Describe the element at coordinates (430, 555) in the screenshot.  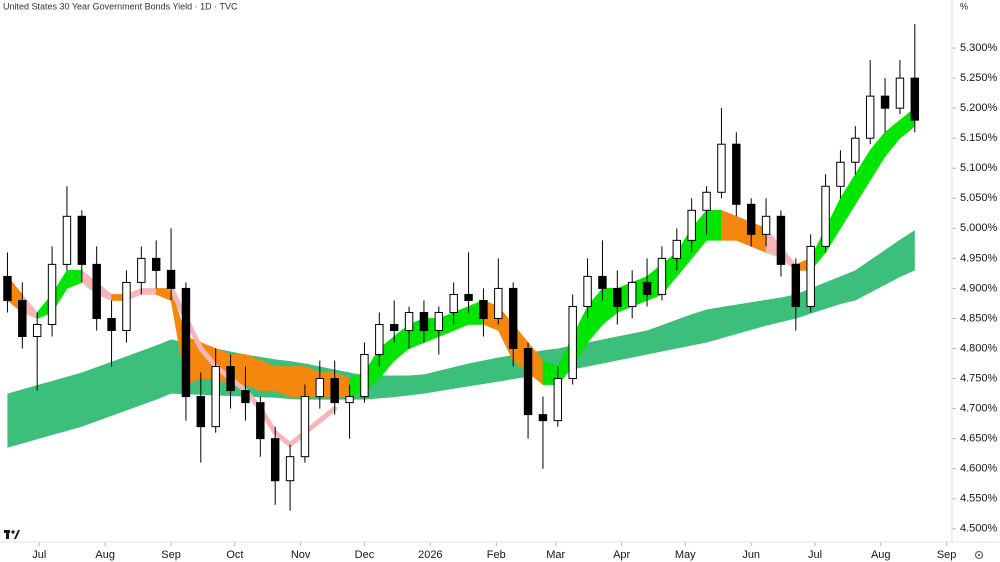
I see `x-tick-label: 2026` at that location.